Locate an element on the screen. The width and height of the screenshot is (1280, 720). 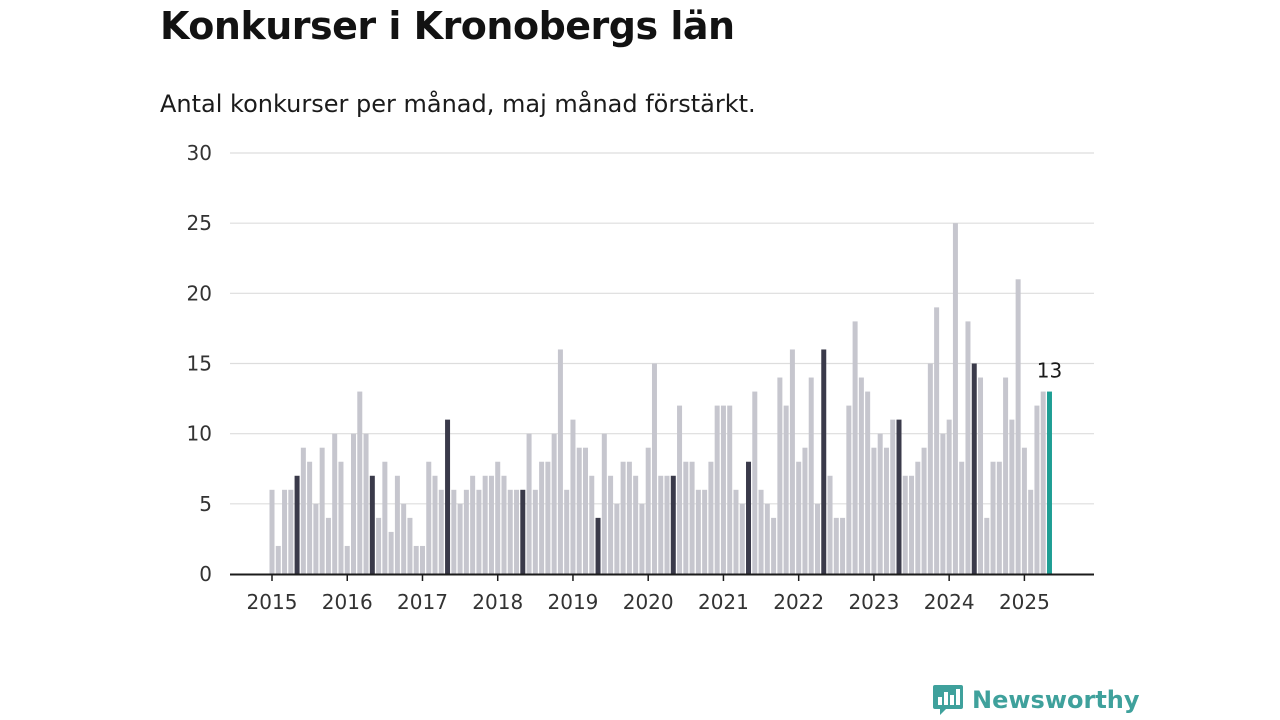
chart-title: Konkurser i Kronobergs län is located at coordinates (447, 26).